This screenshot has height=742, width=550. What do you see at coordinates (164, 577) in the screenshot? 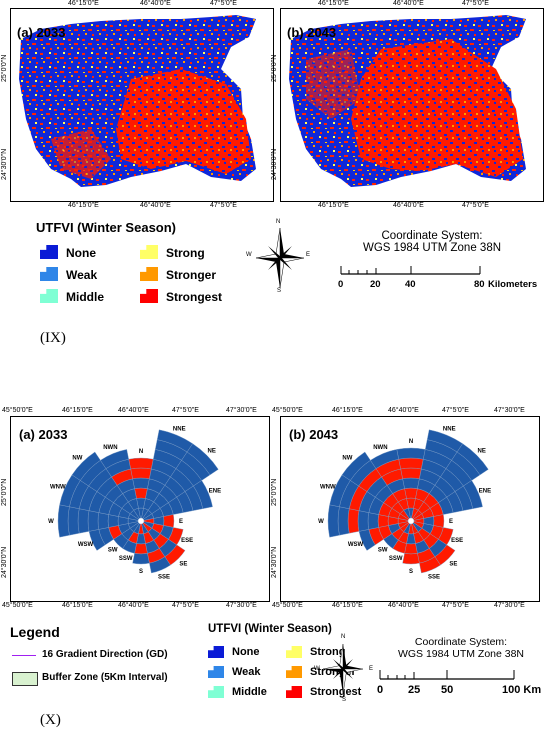
I see `direction-label: SSE` at bounding box center [164, 577].